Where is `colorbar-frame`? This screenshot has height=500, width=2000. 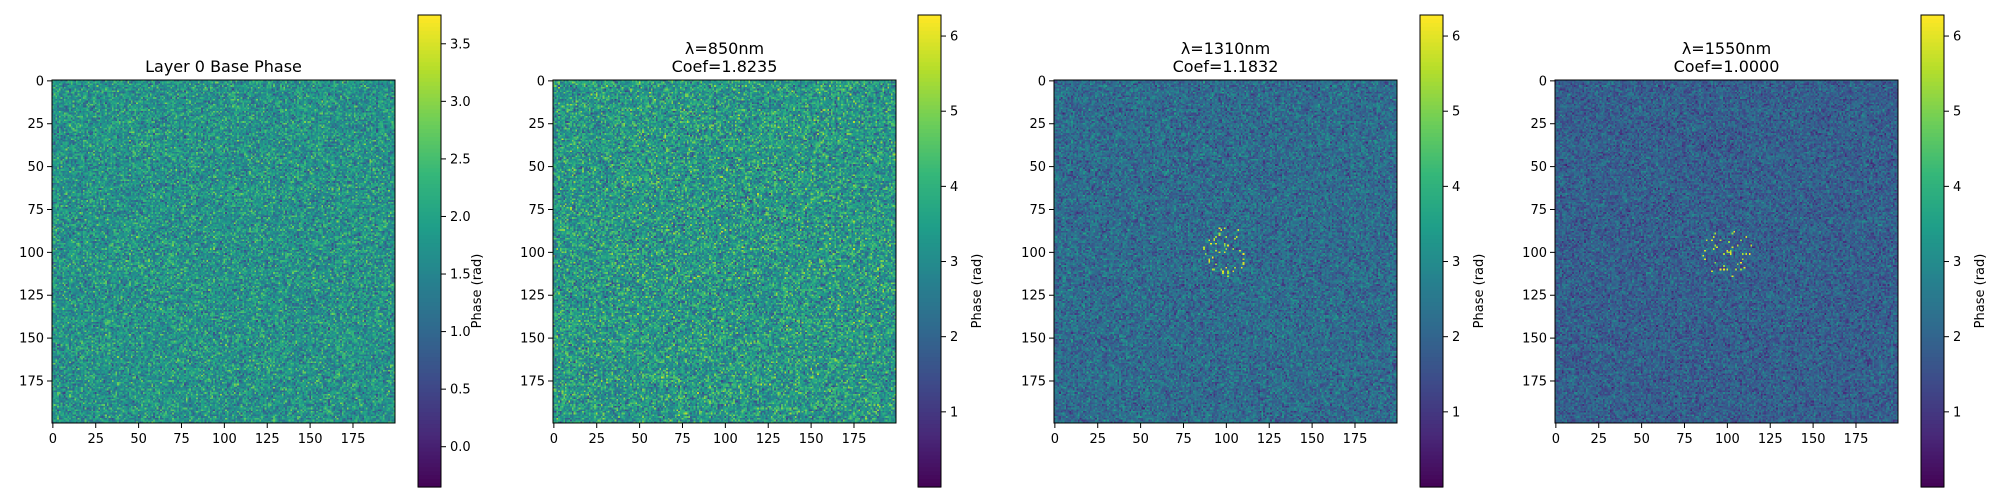
colorbar-frame is located at coordinates (1932, 251).